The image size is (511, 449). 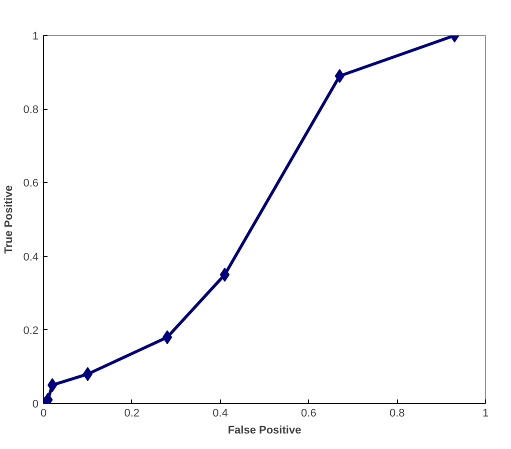 What do you see at coordinates (31, 110) in the screenshot?
I see `y-tick-label: 0.8` at bounding box center [31, 110].